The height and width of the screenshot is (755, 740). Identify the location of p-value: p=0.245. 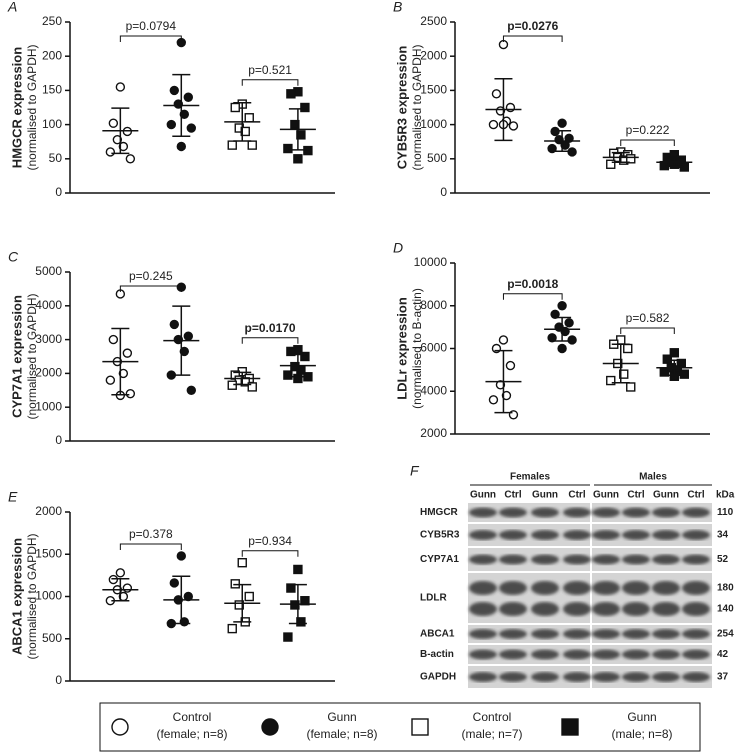
(151, 276).